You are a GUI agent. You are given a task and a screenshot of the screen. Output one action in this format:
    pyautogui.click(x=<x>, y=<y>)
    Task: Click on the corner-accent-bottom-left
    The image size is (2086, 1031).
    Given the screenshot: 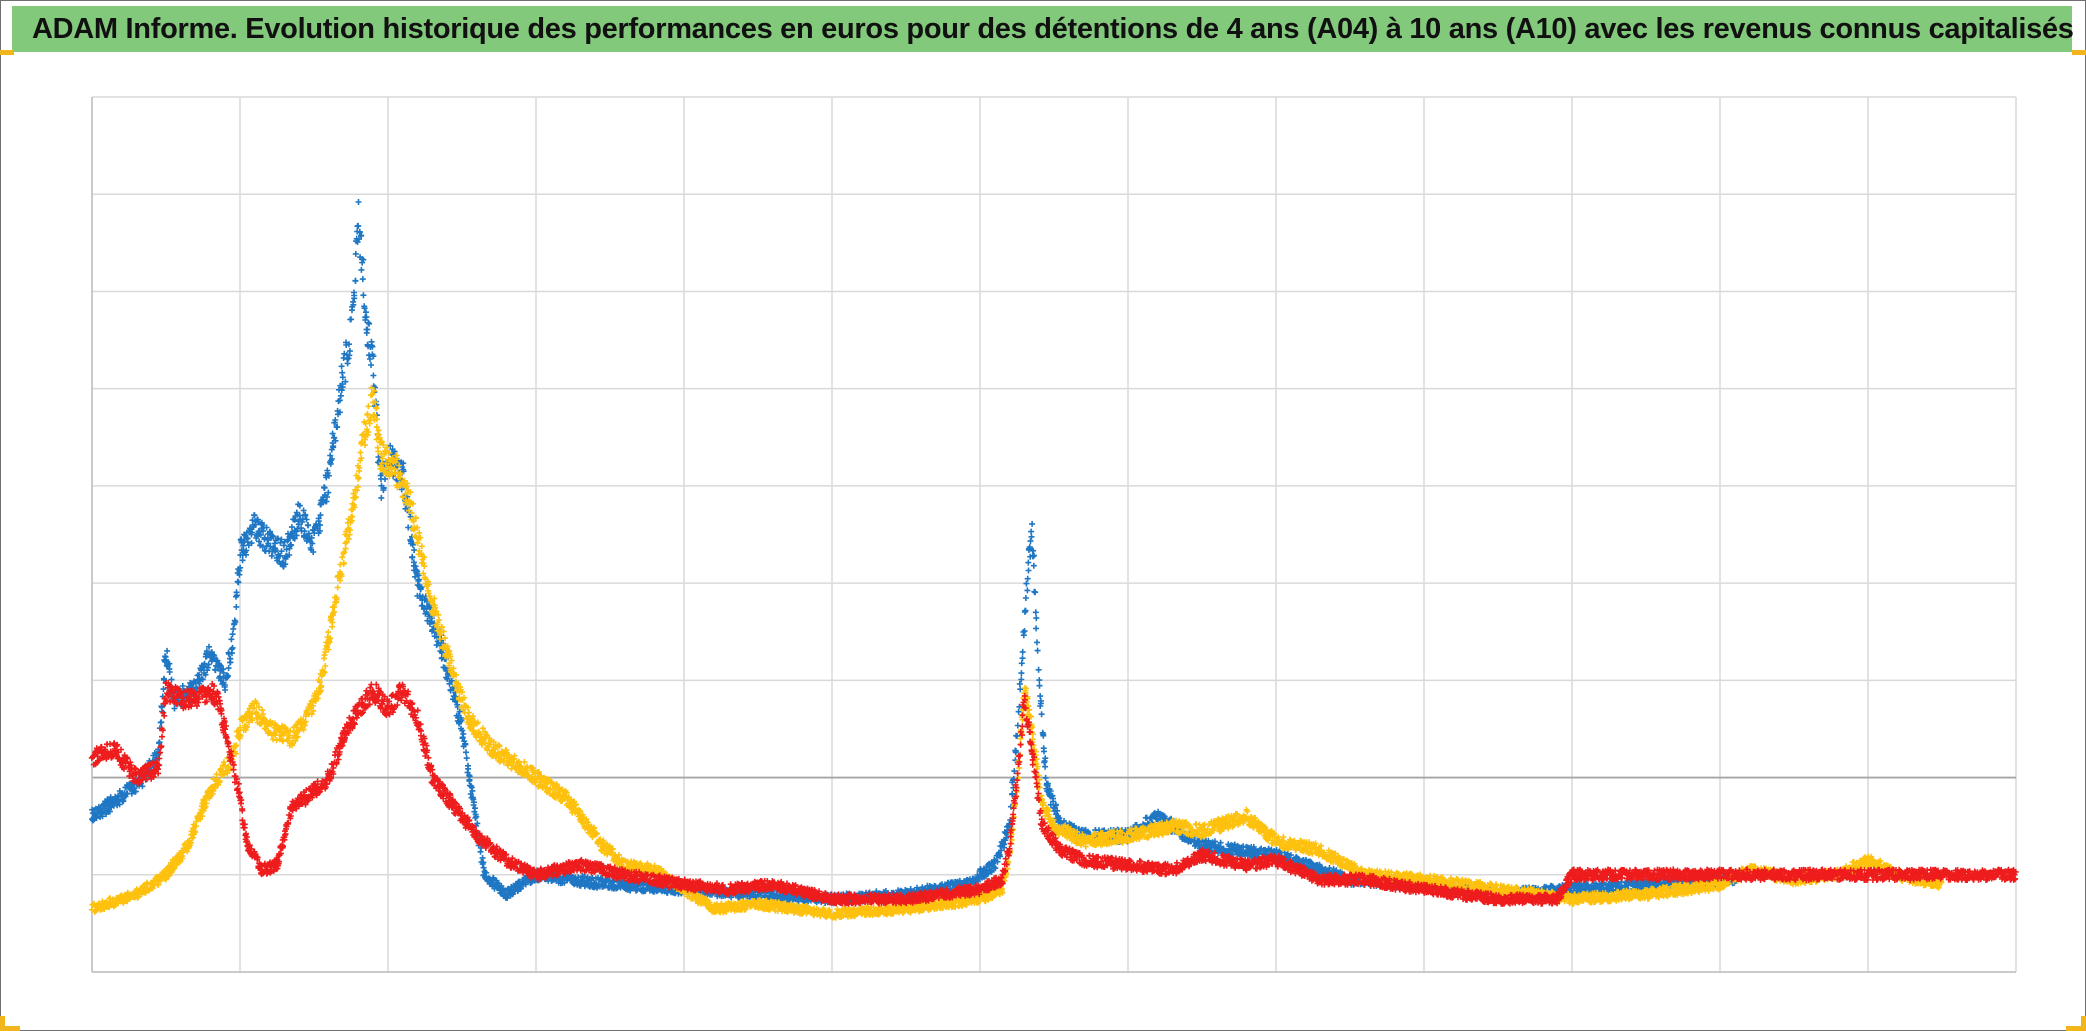 What is the action you would take?
    pyautogui.click(x=2, y=1023)
    